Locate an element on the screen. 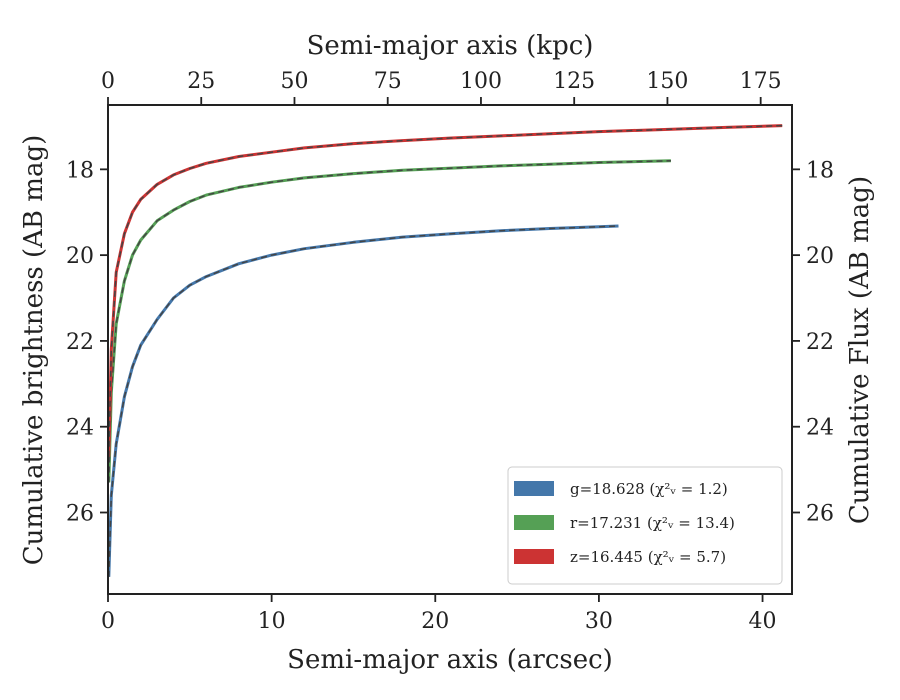  x2-tick-label: 175 is located at coordinates (761, 81).